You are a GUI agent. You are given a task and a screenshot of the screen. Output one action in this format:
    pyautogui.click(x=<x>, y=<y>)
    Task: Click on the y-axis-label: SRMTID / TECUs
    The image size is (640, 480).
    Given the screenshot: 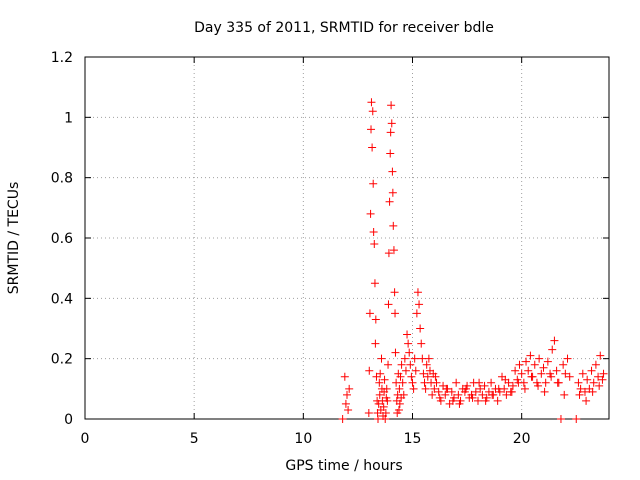 What is the action you would take?
    pyautogui.click(x=14, y=238)
    